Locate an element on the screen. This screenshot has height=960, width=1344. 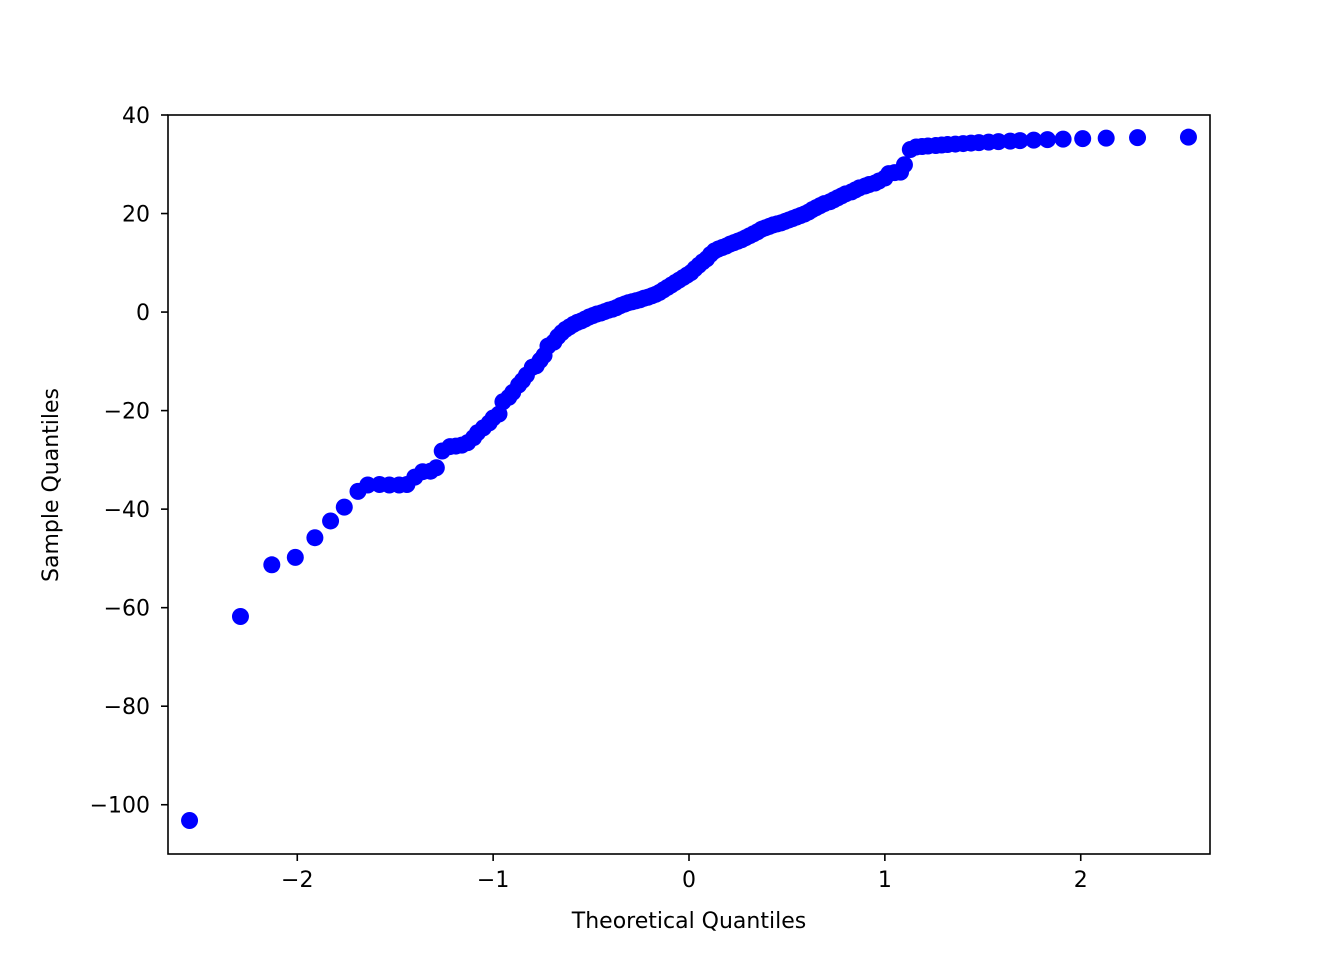
x-axis-label: Theoretical Quantiles is located at coordinates (688, 921).